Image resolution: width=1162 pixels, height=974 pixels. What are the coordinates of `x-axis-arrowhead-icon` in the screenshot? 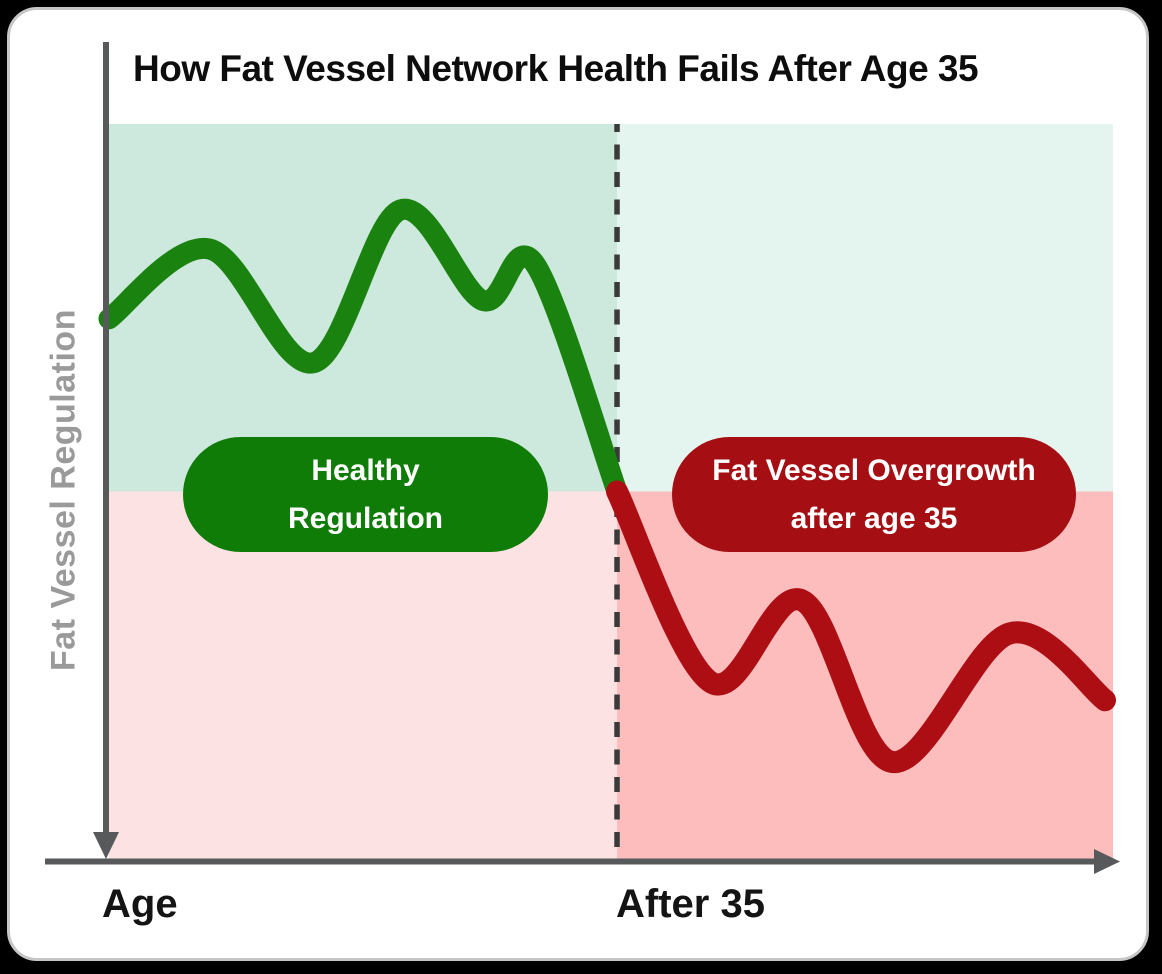 It's located at (1107, 861).